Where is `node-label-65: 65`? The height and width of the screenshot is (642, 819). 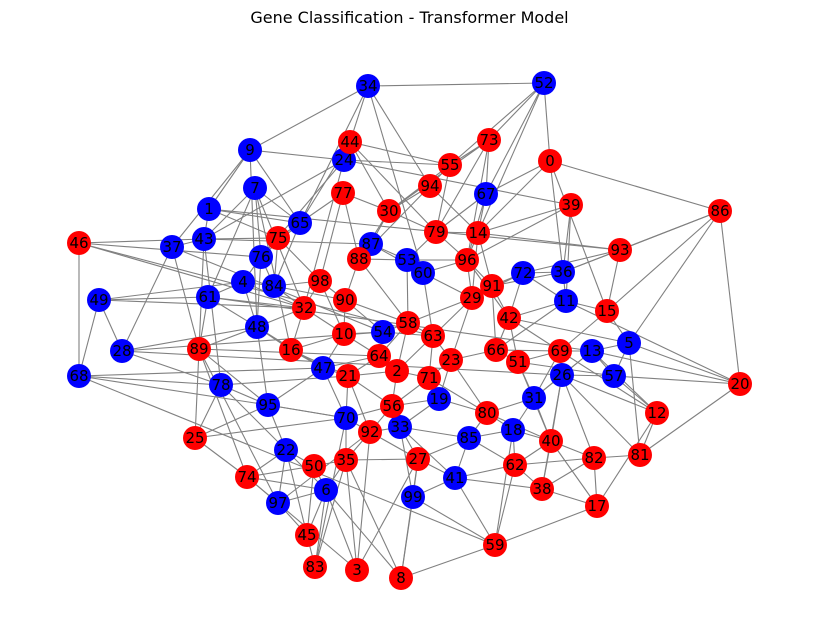
node-label-65: 65 is located at coordinates (299, 223).